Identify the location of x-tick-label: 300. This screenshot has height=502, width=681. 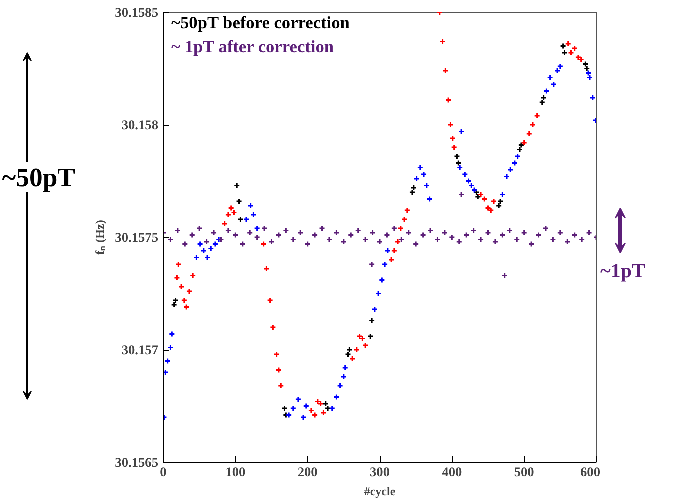
(380, 472).